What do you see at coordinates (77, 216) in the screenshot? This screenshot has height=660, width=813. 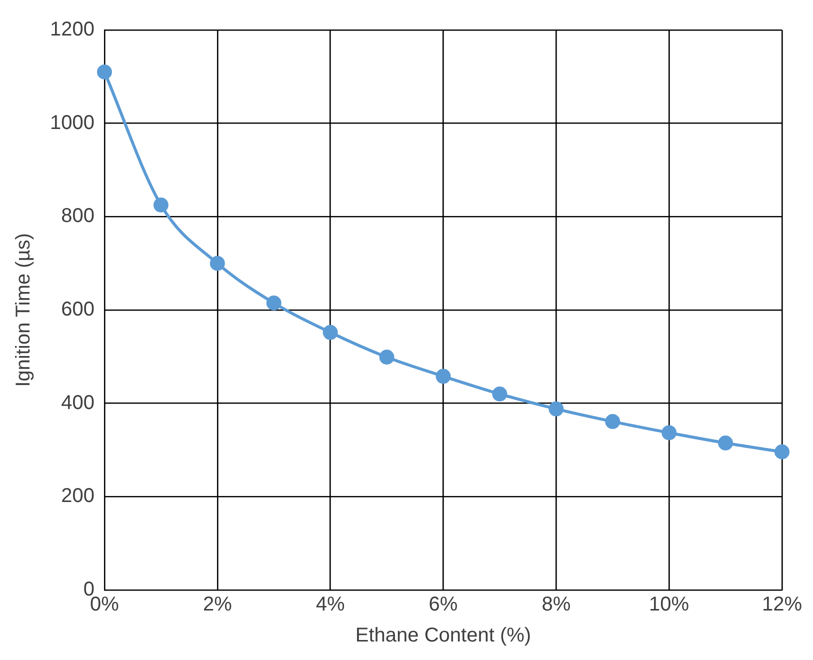 I see `y-tick-label: 800` at bounding box center [77, 216].